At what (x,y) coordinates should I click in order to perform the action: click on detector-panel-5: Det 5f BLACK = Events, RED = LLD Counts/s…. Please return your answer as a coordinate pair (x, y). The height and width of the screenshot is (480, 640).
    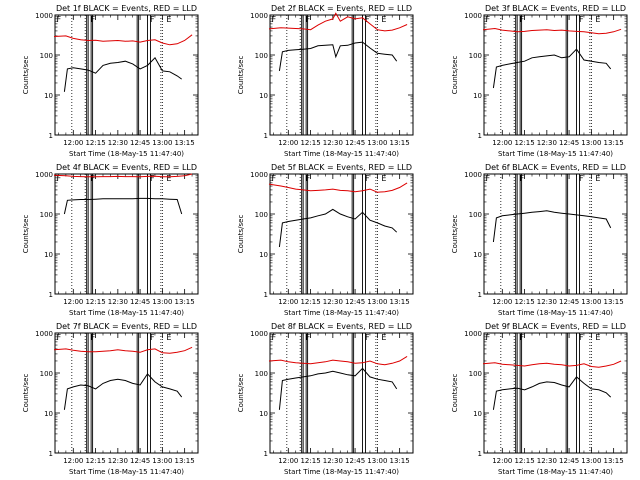
    Looking at the image, I should click on (325, 240).